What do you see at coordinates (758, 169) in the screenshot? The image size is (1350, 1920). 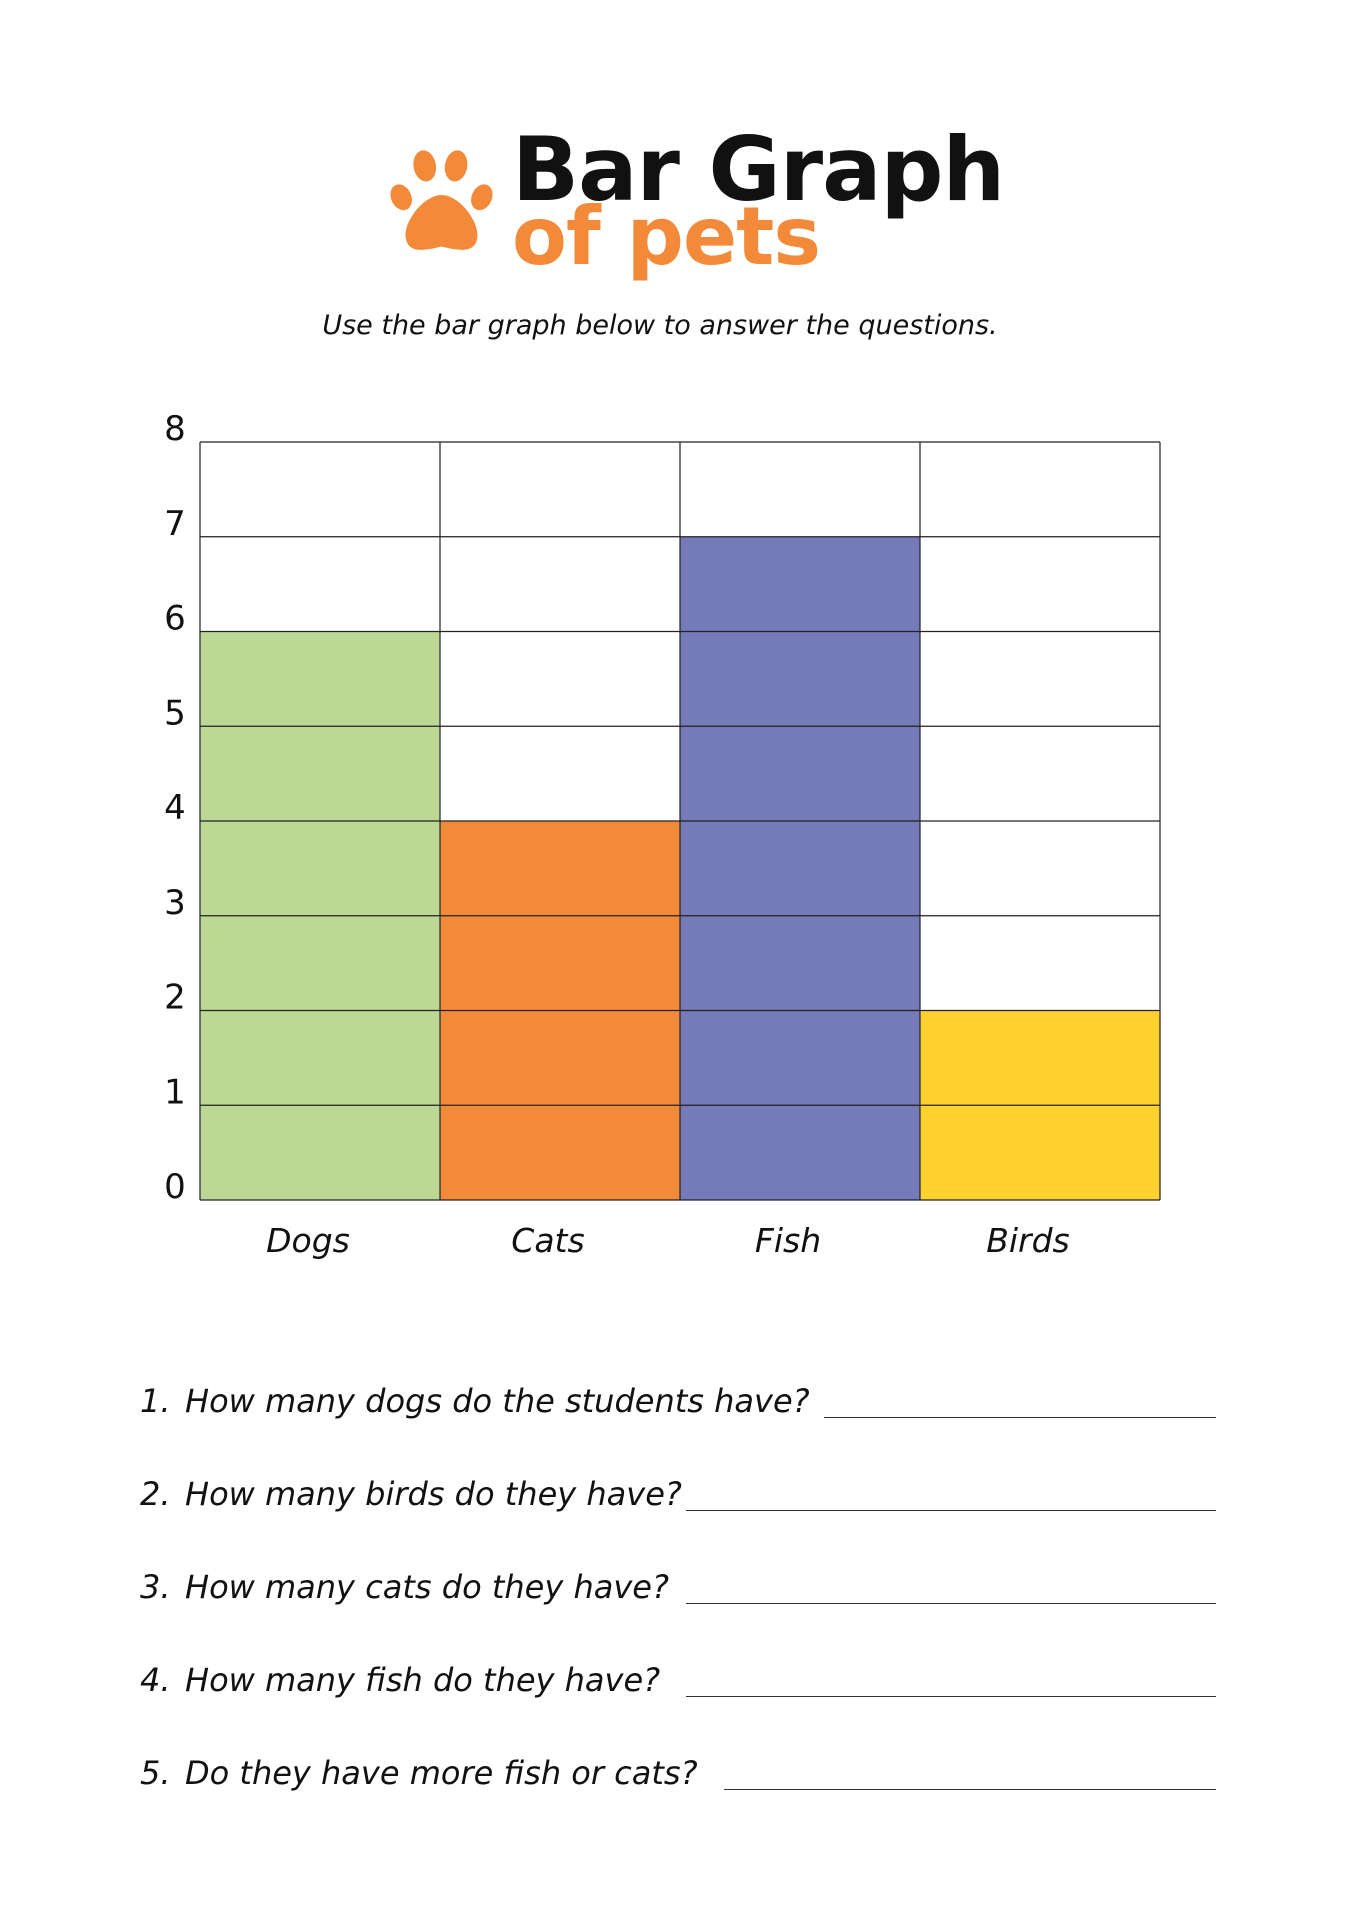 I see `title-main: Bar Graph` at bounding box center [758, 169].